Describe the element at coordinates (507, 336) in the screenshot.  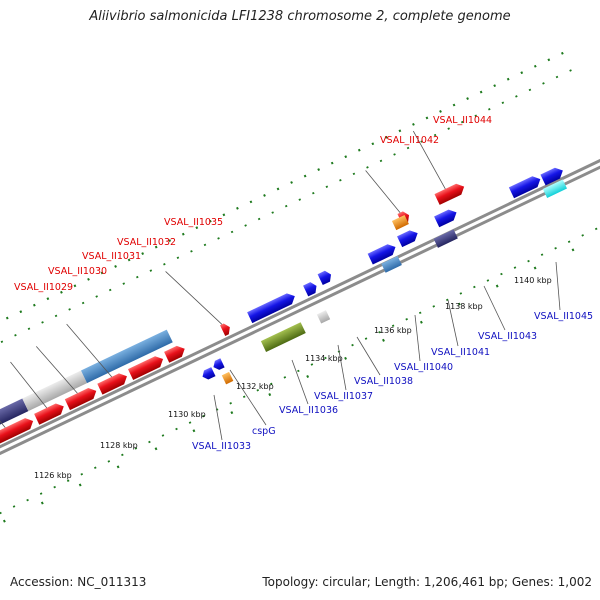
I see `gene-label: VSAL_II1043` at that location.